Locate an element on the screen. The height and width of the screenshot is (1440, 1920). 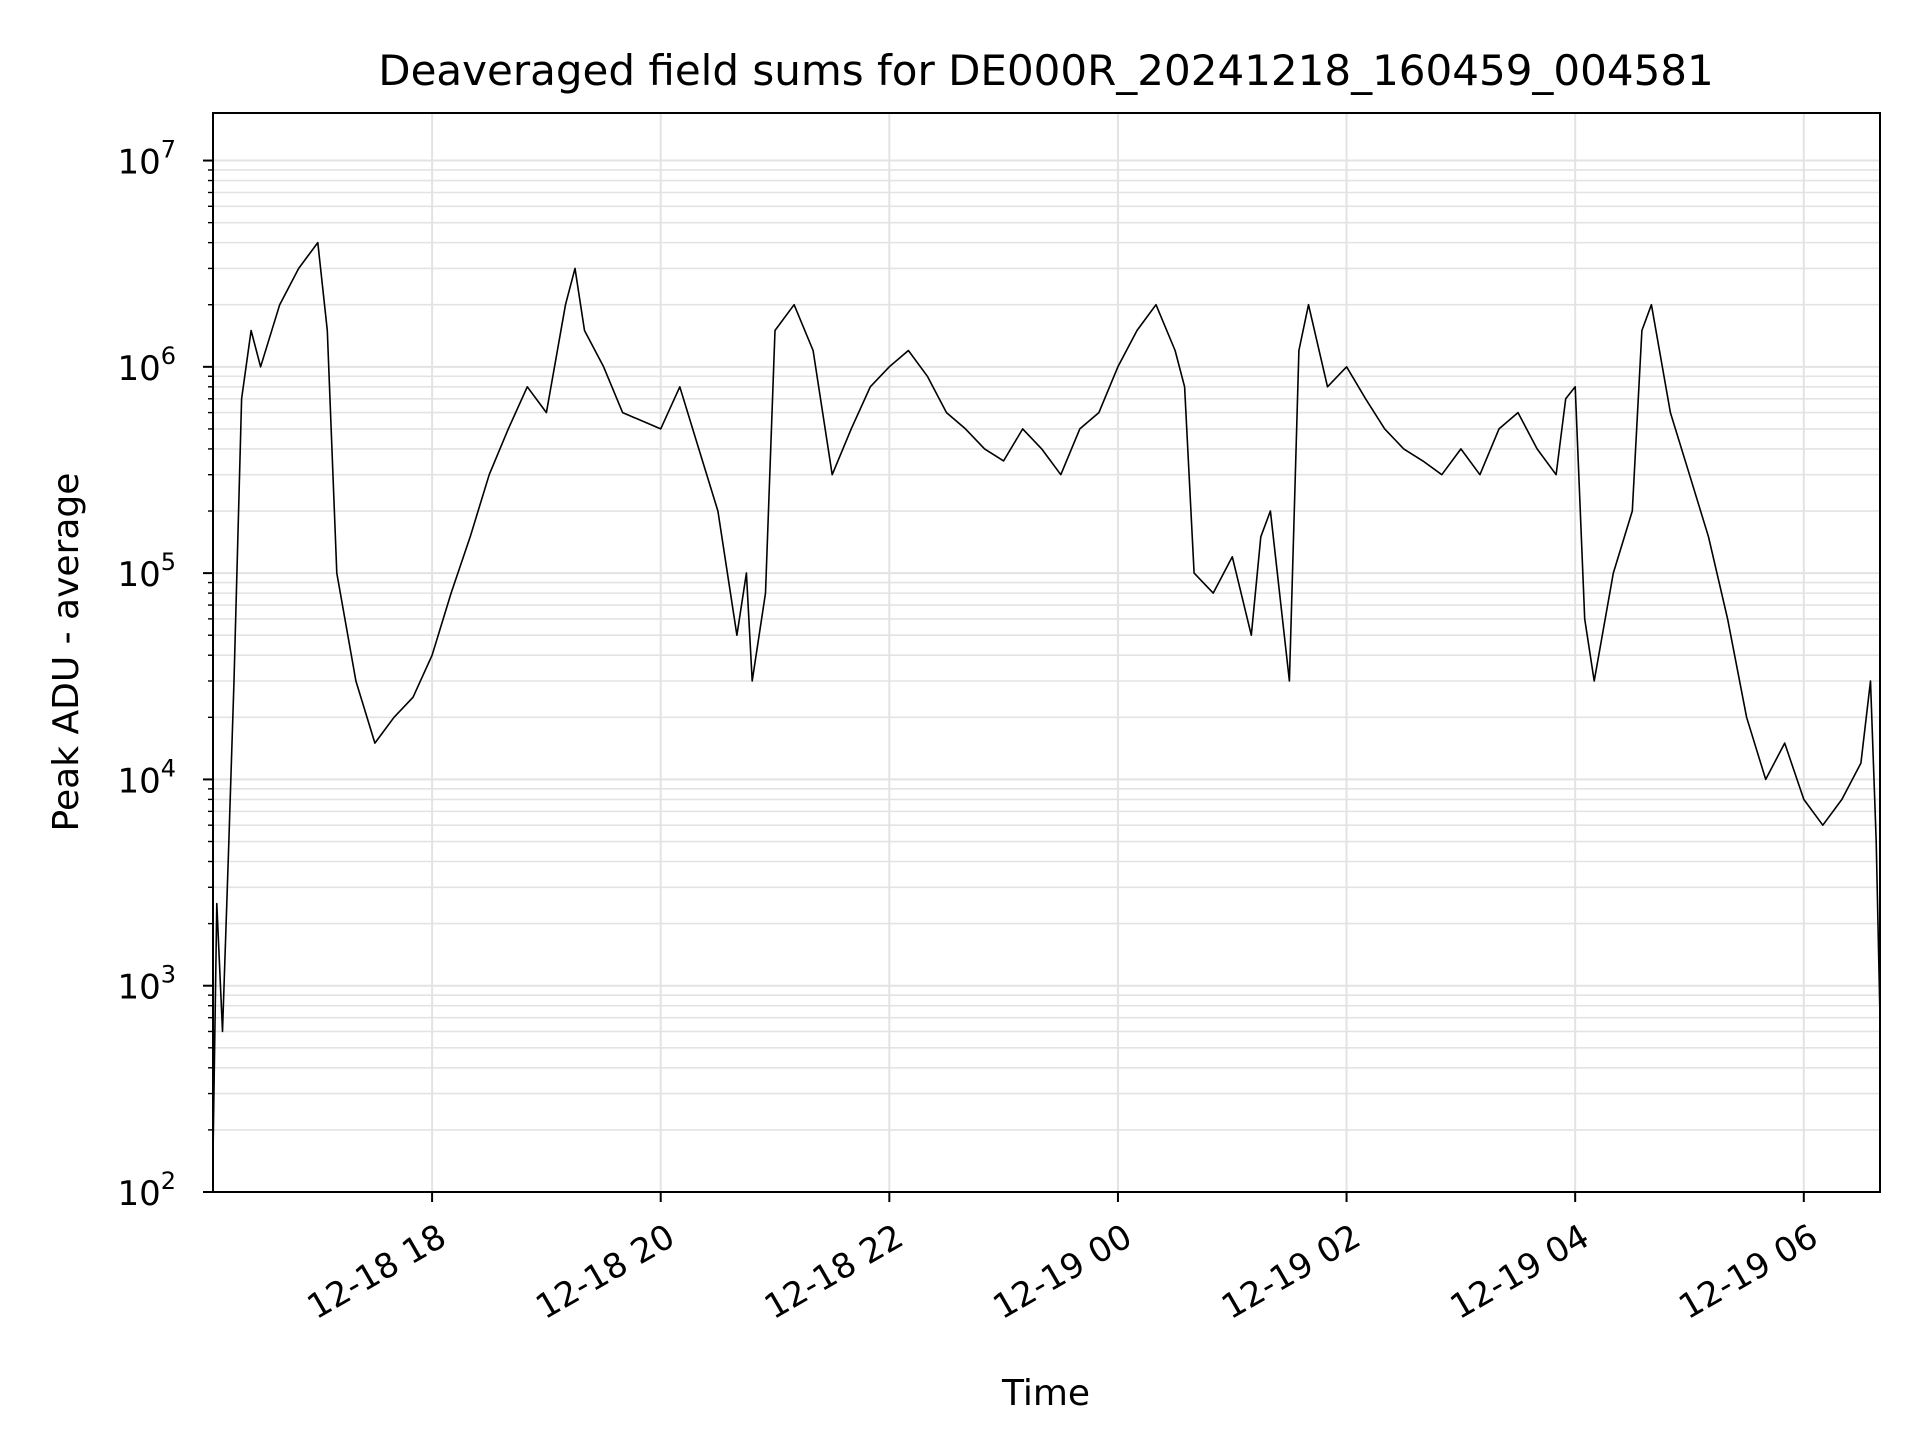
y-tick-label: 10³ is located at coordinates (146, 984).